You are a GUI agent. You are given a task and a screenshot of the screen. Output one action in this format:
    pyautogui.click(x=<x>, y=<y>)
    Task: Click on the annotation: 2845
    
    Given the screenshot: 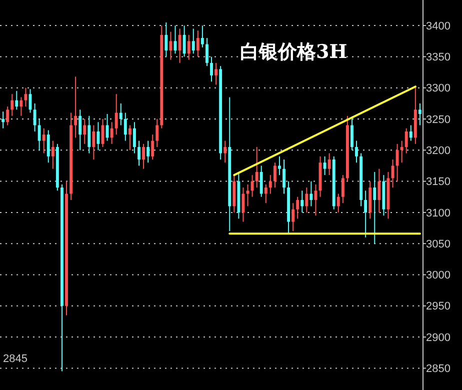 What is the action you would take?
    pyautogui.click(x=15, y=359)
    